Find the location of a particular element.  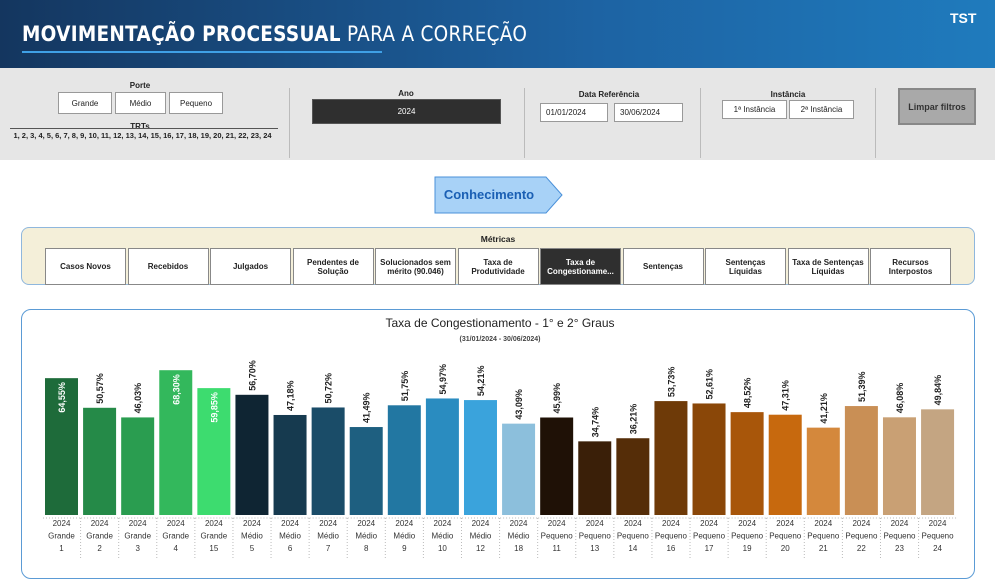

x-label: 17 is located at coordinates (709, 548).